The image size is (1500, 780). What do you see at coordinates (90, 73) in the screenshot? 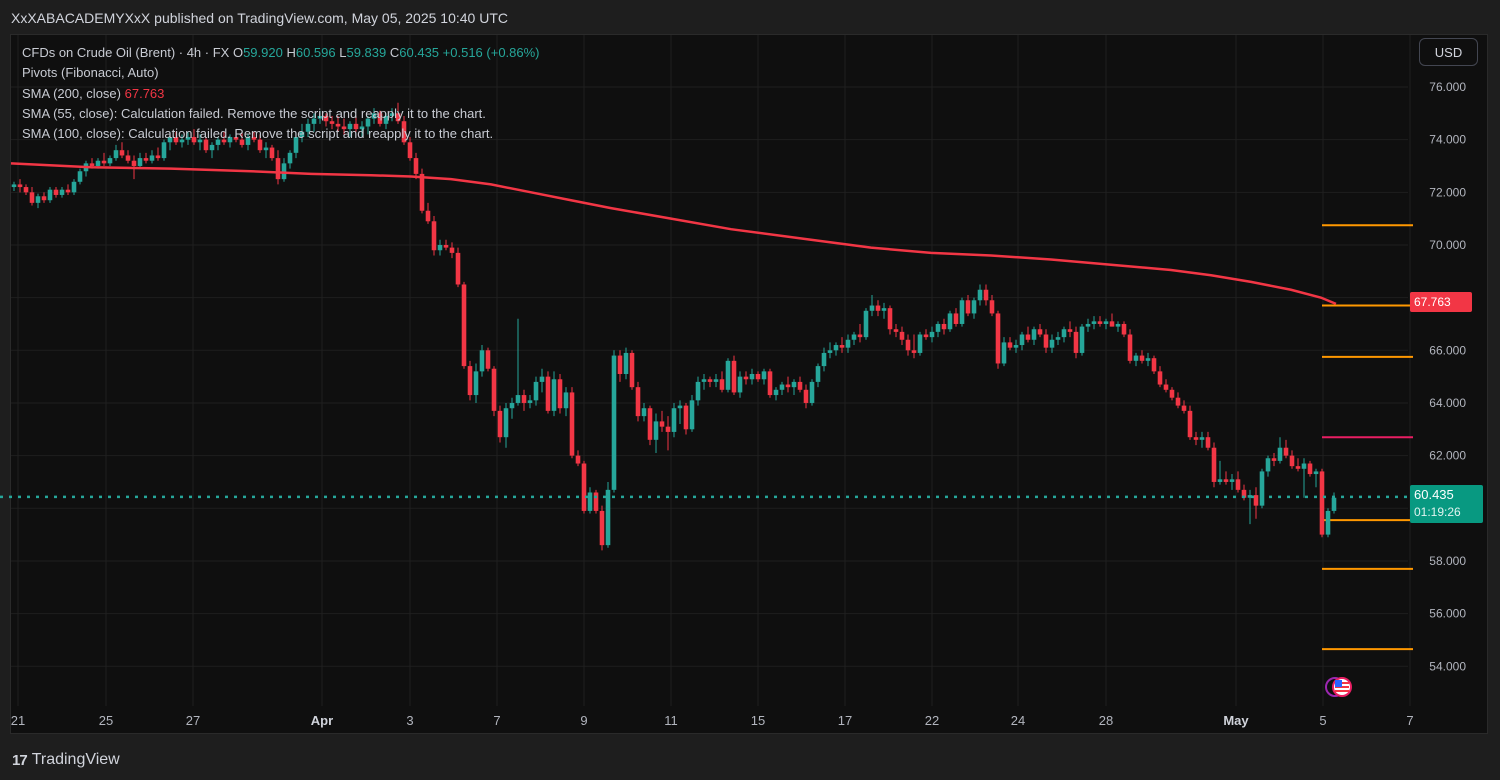
I see `pivots-legend: Pivots (Fibonacci, Auto)` at bounding box center [90, 73].